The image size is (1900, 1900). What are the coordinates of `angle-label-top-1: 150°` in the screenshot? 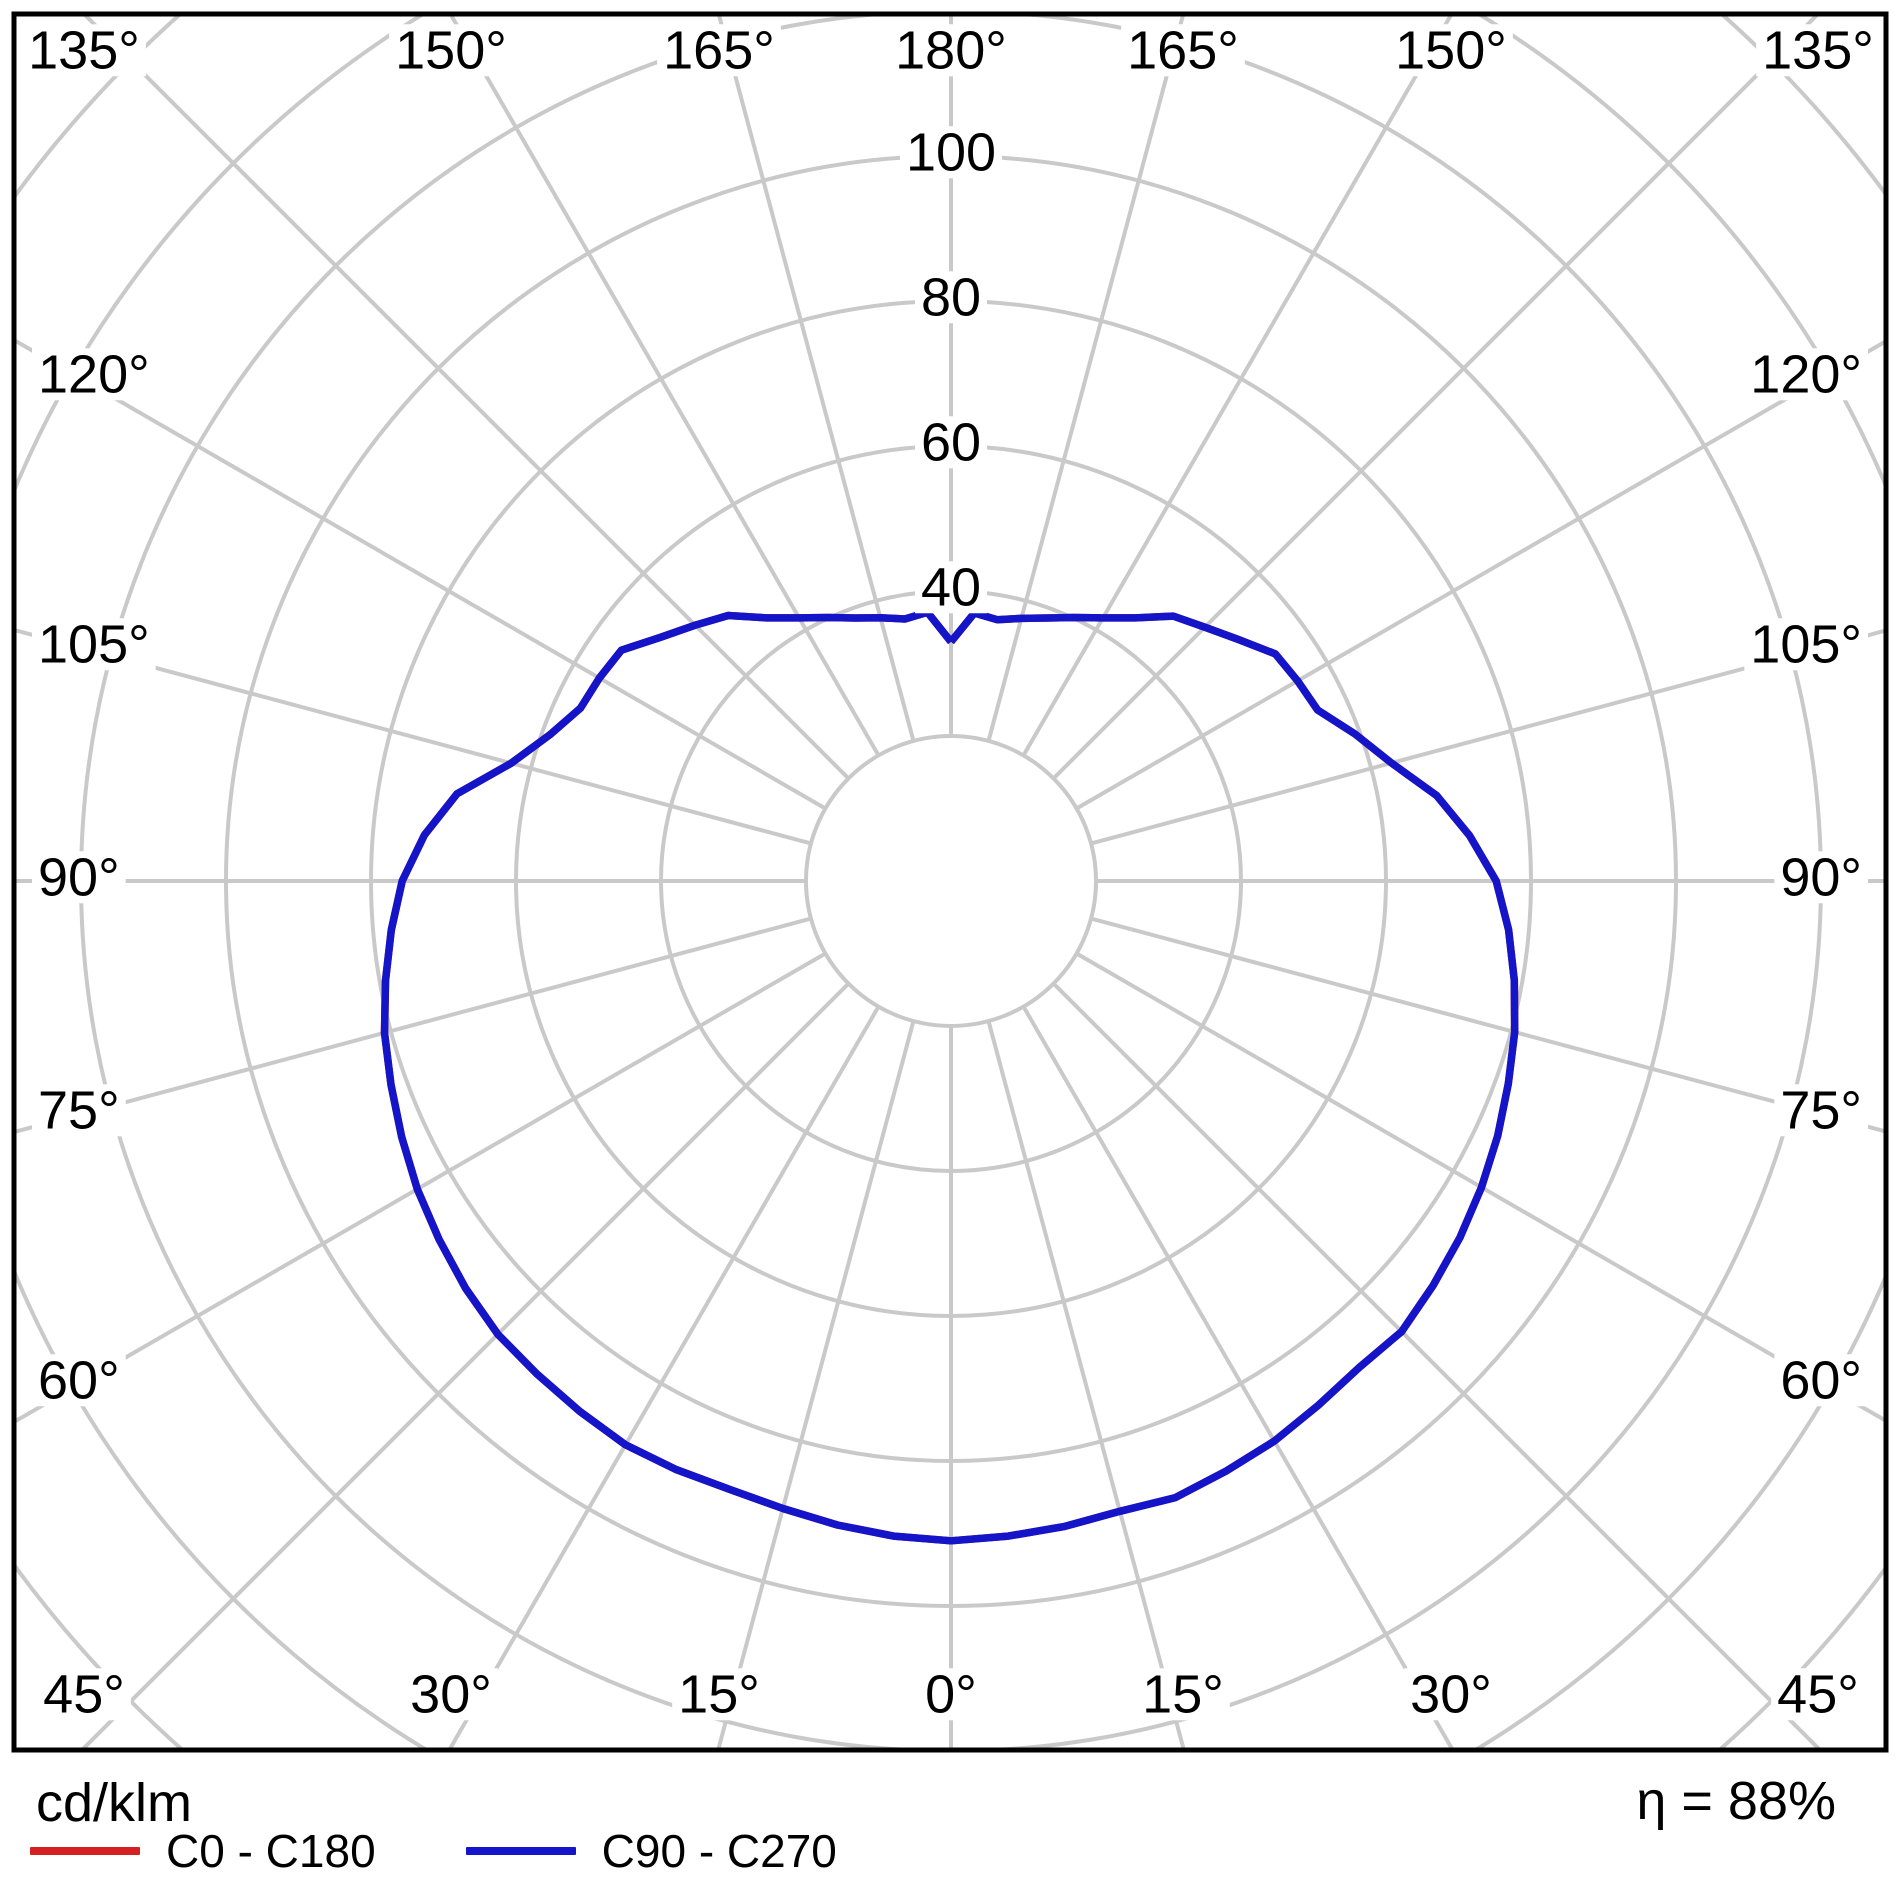 It's located at (451, 50).